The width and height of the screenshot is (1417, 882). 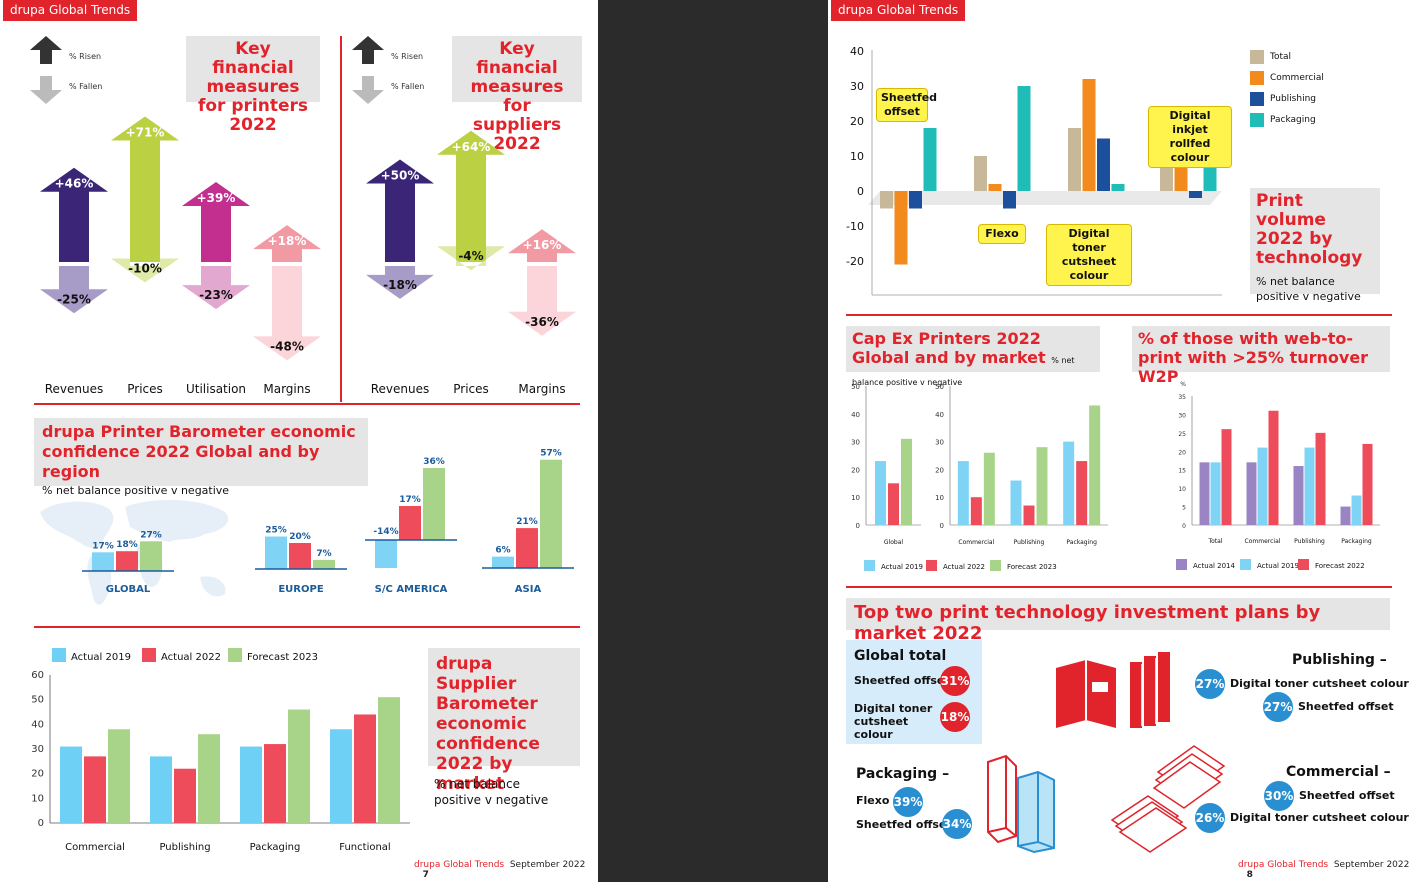 I want to click on risen-legend: % Risen, so click(x=85, y=56).